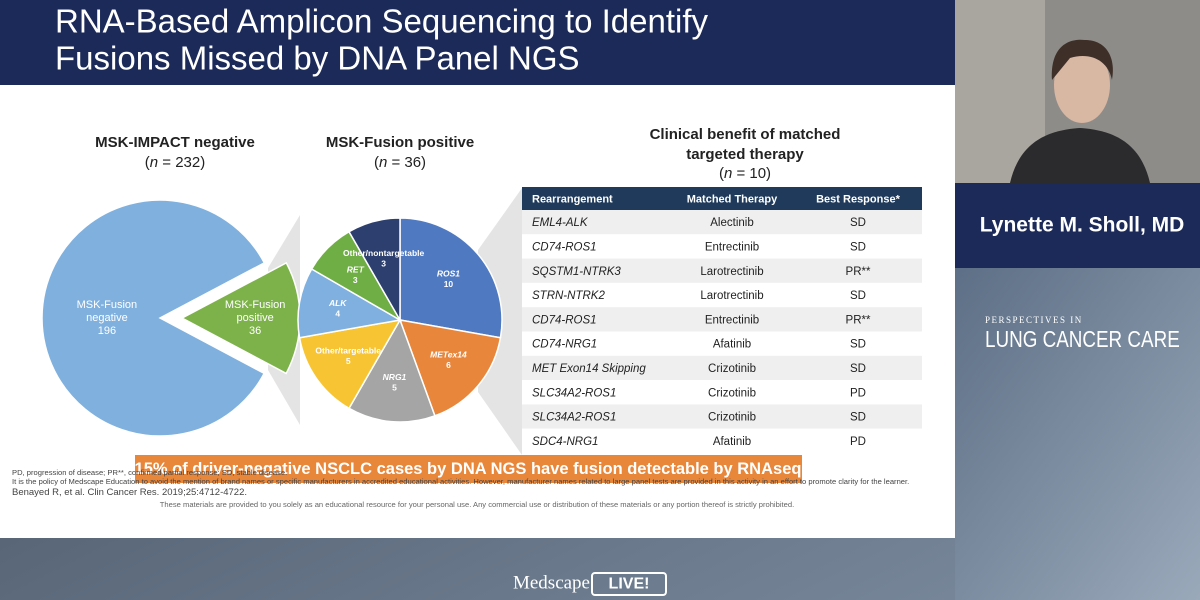 This screenshot has height=600, width=1200. I want to click on slide-title: Fusions Missed by DNA Panel NGS, so click(317, 58).